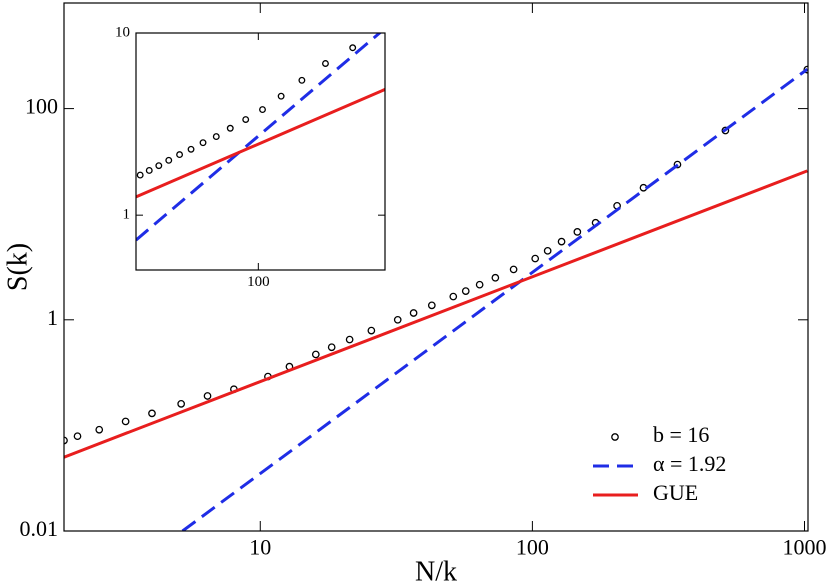 The width and height of the screenshot is (830, 588). Describe the element at coordinates (436, 571) in the screenshot. I see `x-axis-title: N/k` at that location.